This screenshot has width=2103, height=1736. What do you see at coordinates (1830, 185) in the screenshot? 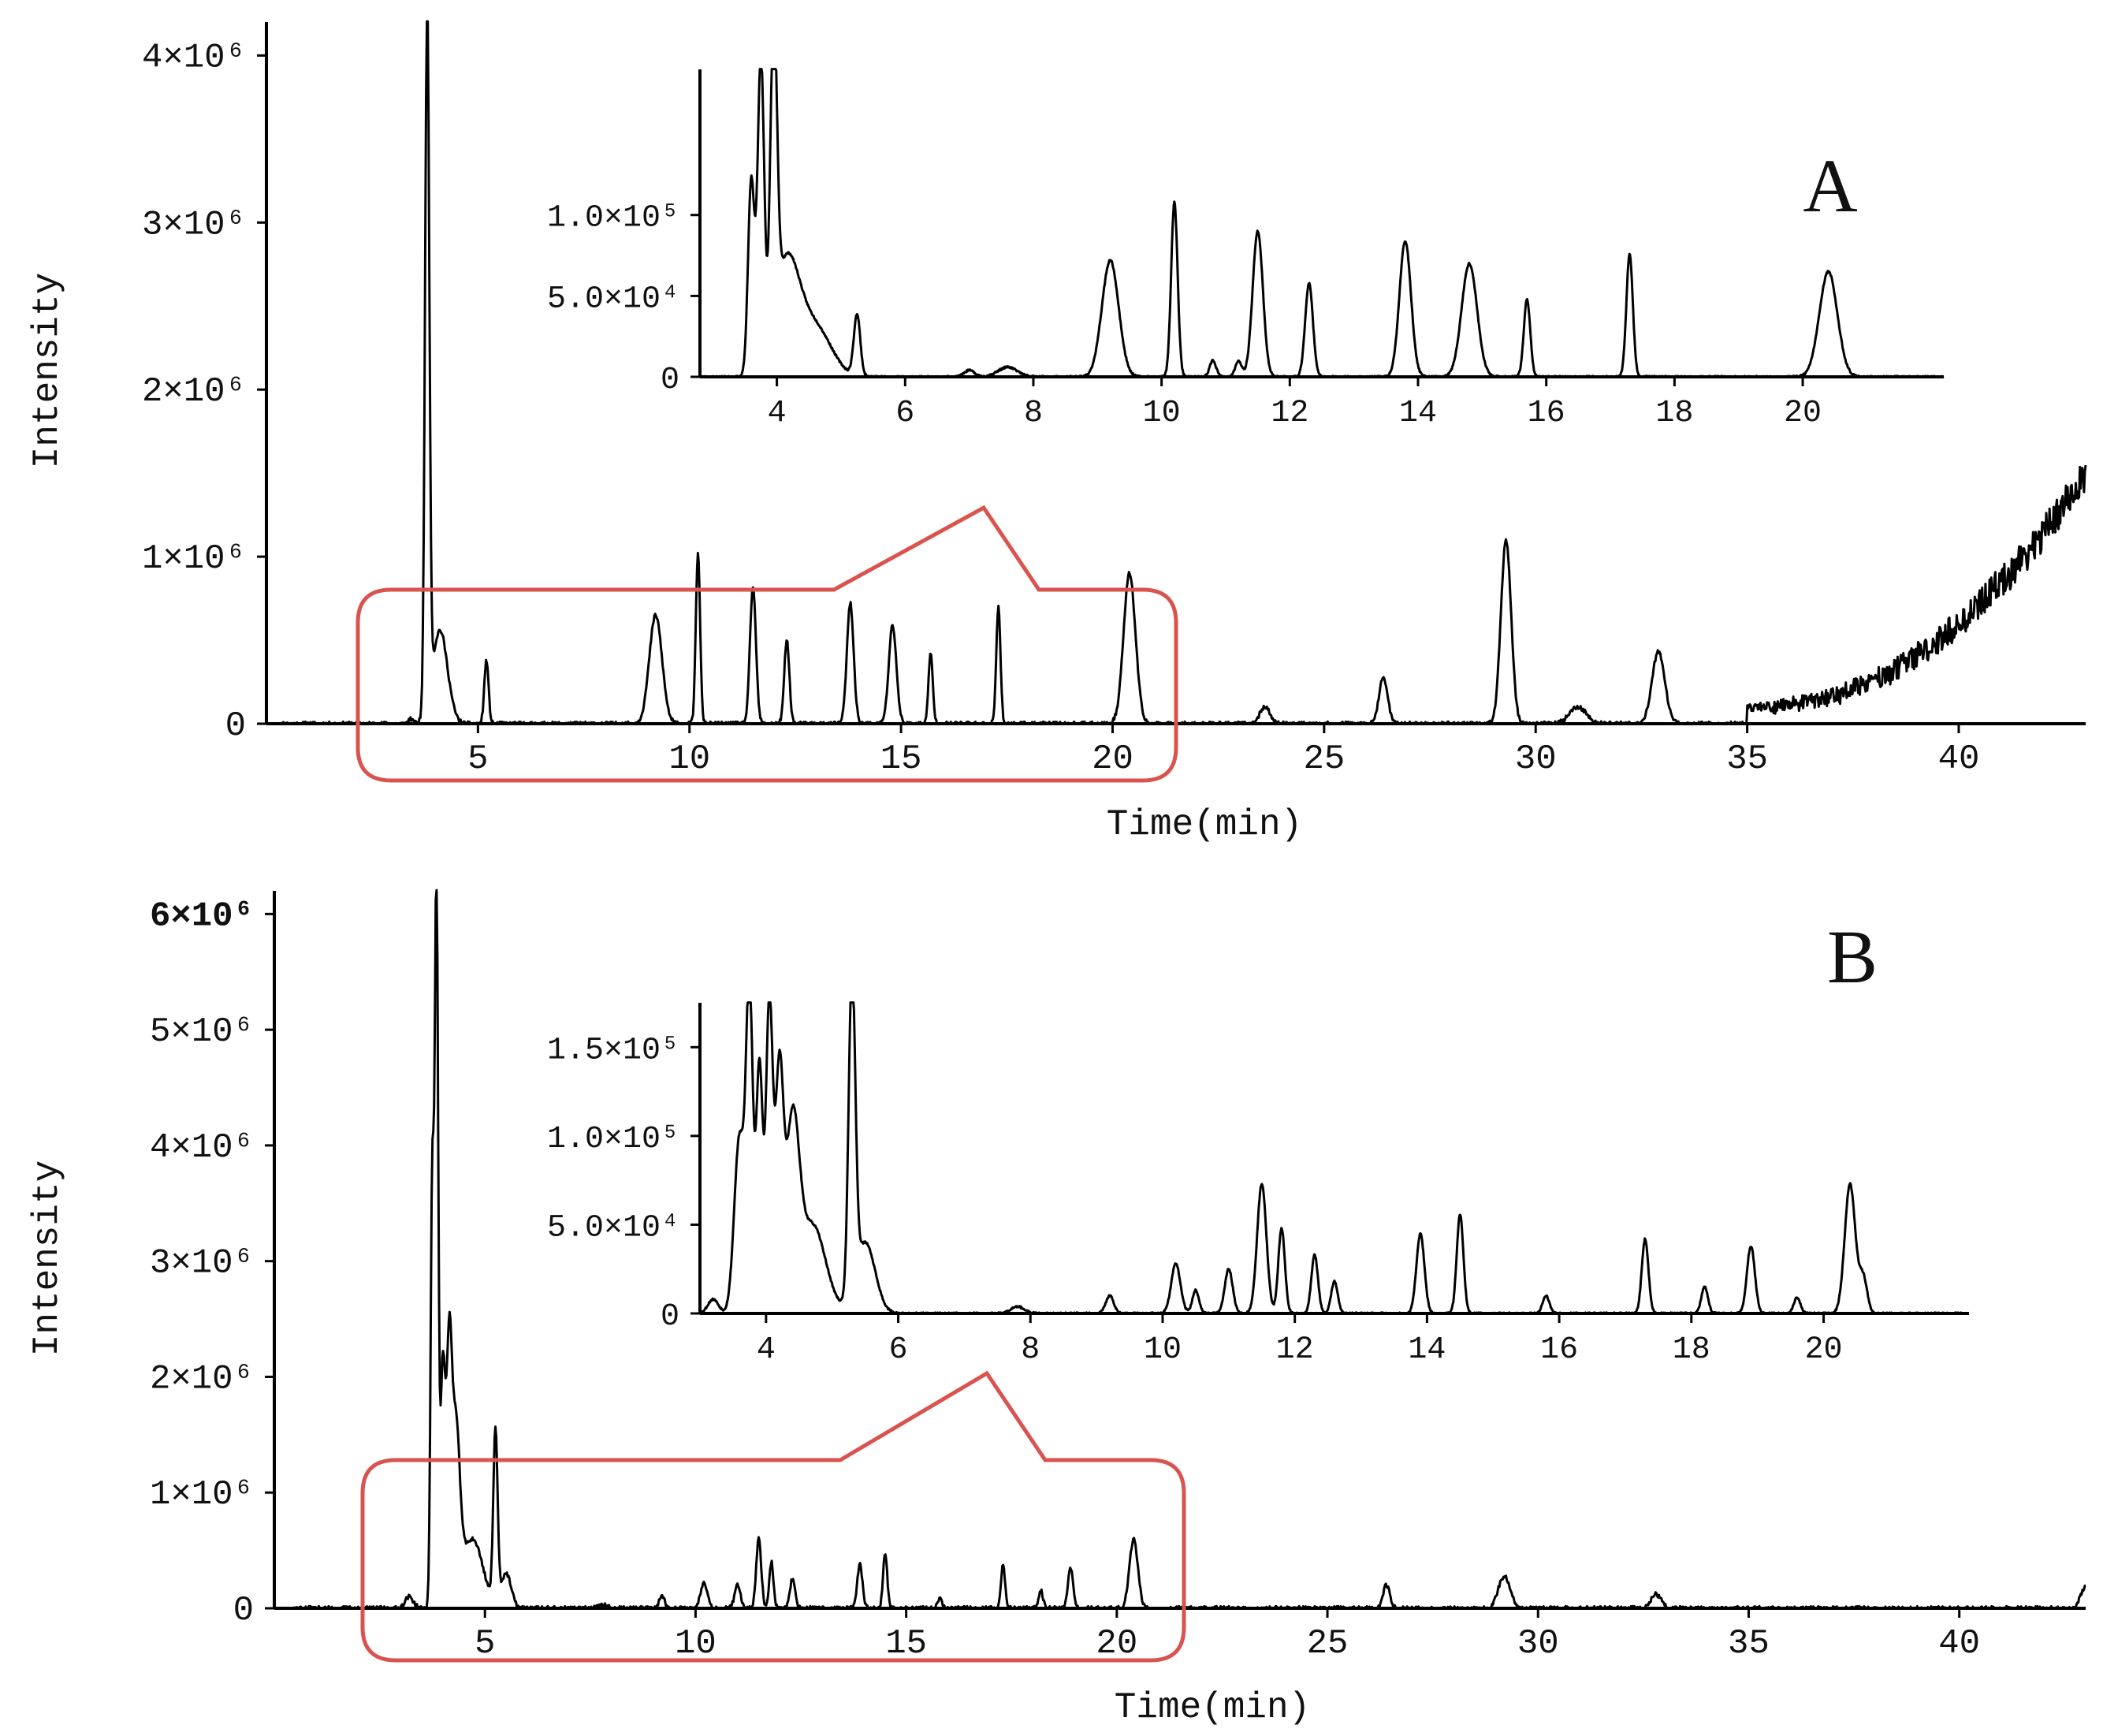
I see `panel-a-letter: A` at bounding box center [1830, 185].